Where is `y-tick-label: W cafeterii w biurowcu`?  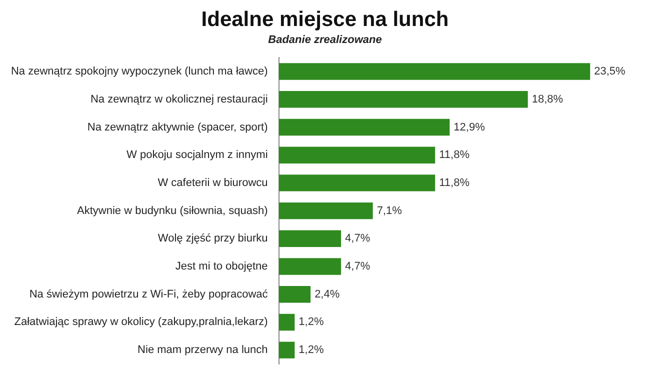
y-tick-label: W cafeterii w biurowcu is located at coordinates (213, 182).